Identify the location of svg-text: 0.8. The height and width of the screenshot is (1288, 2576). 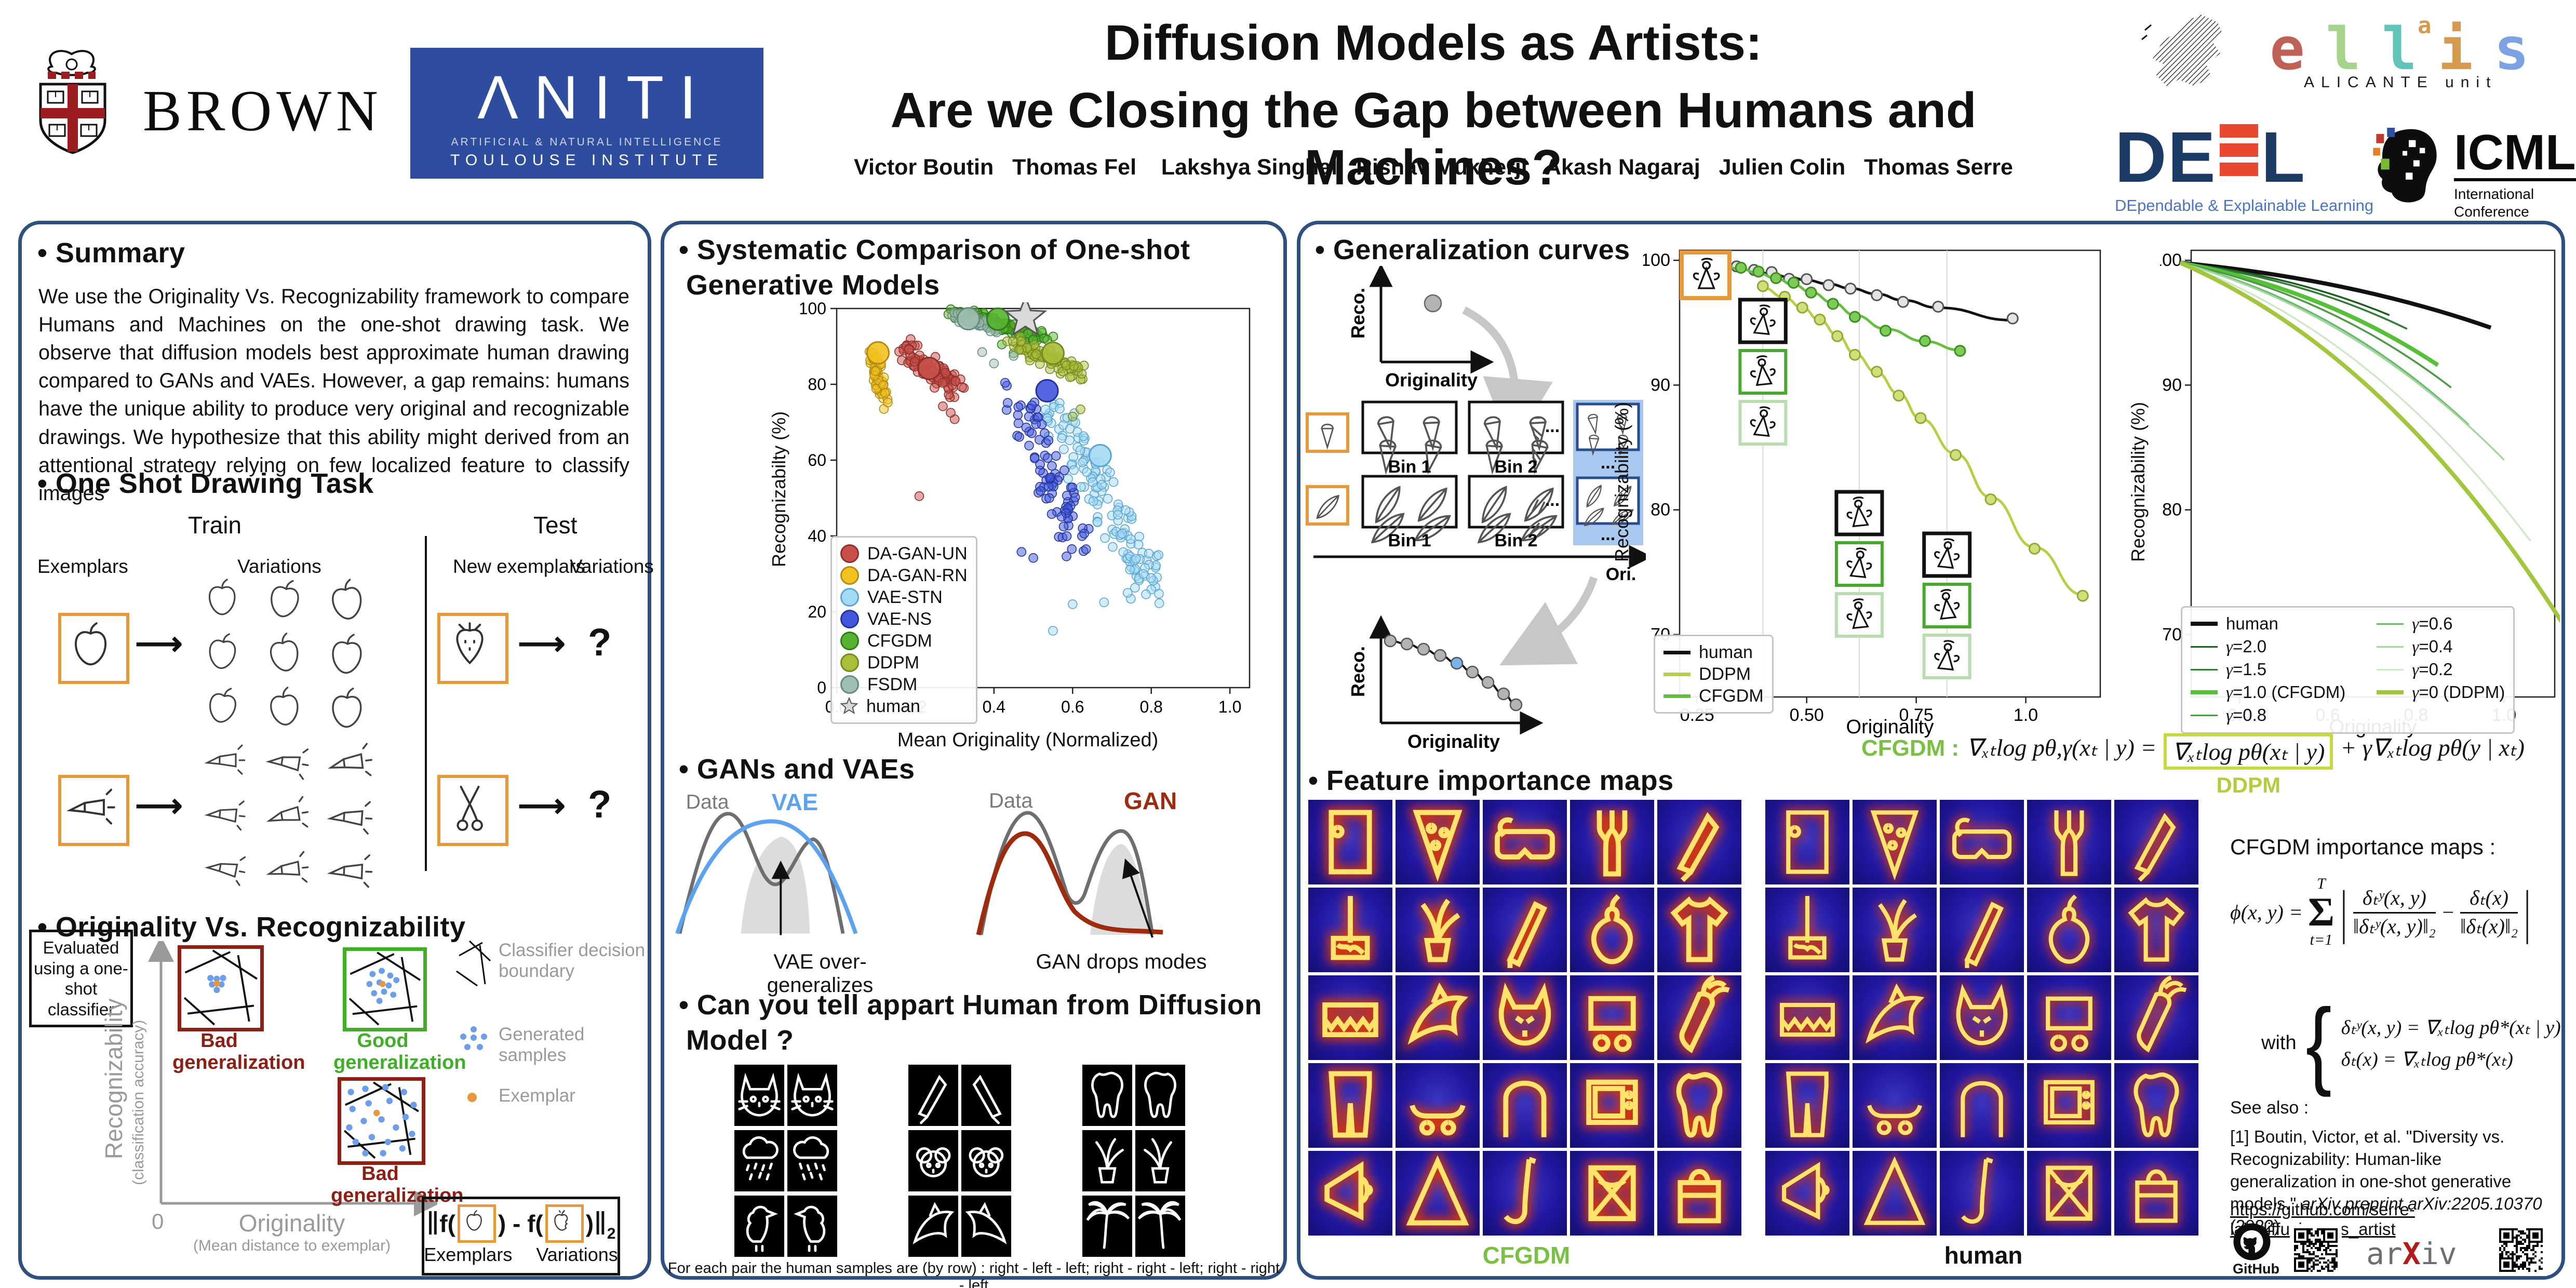
(1151, 707).